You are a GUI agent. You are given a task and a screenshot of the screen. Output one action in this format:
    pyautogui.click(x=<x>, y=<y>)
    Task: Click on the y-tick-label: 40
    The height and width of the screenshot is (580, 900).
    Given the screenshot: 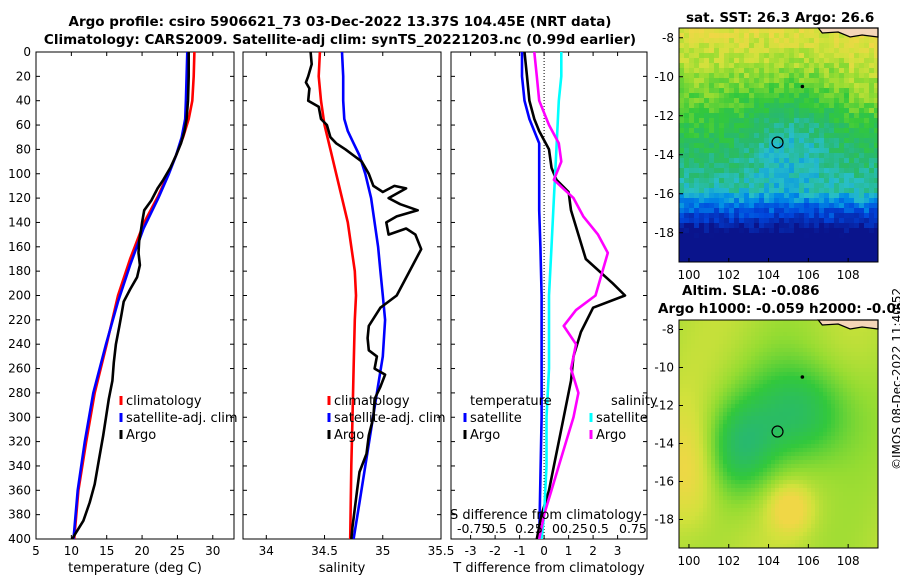 What is the action you would take?
    pyautogui.click(x=23, y=101)
    